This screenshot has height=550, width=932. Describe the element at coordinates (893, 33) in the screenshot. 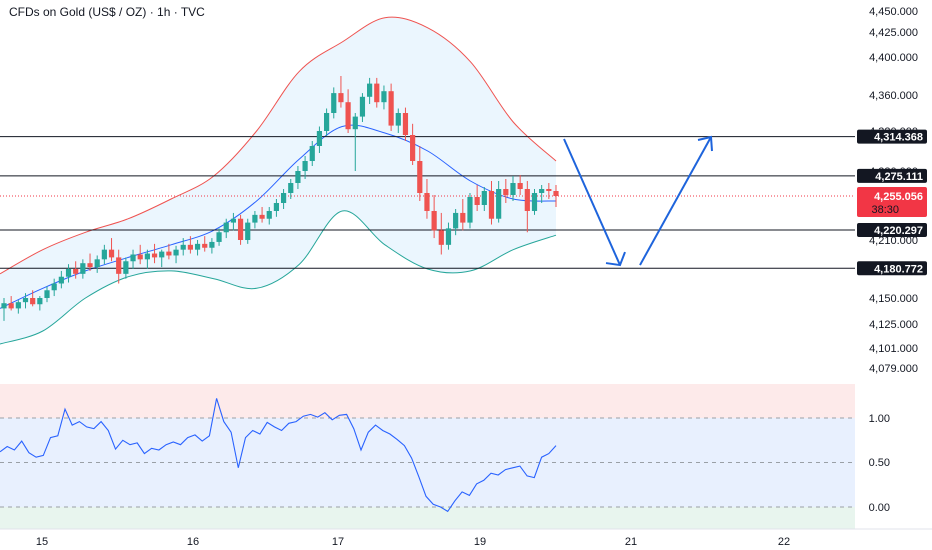

I see `price-tick-label-1: 4,425.000` at that location.